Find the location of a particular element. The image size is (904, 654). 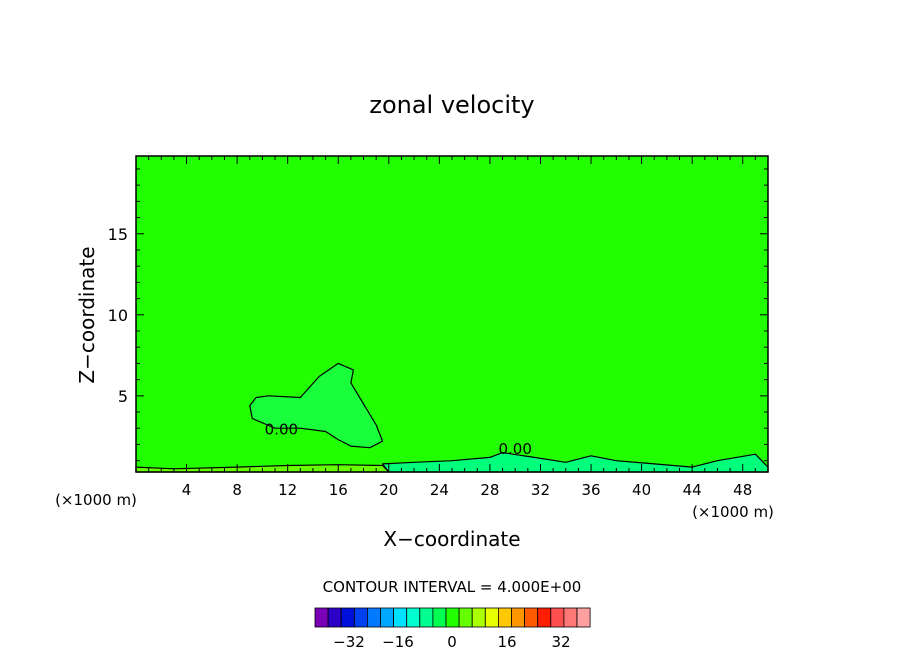

x-axis-label: X−coordinate is located at coordinates (451, 539).